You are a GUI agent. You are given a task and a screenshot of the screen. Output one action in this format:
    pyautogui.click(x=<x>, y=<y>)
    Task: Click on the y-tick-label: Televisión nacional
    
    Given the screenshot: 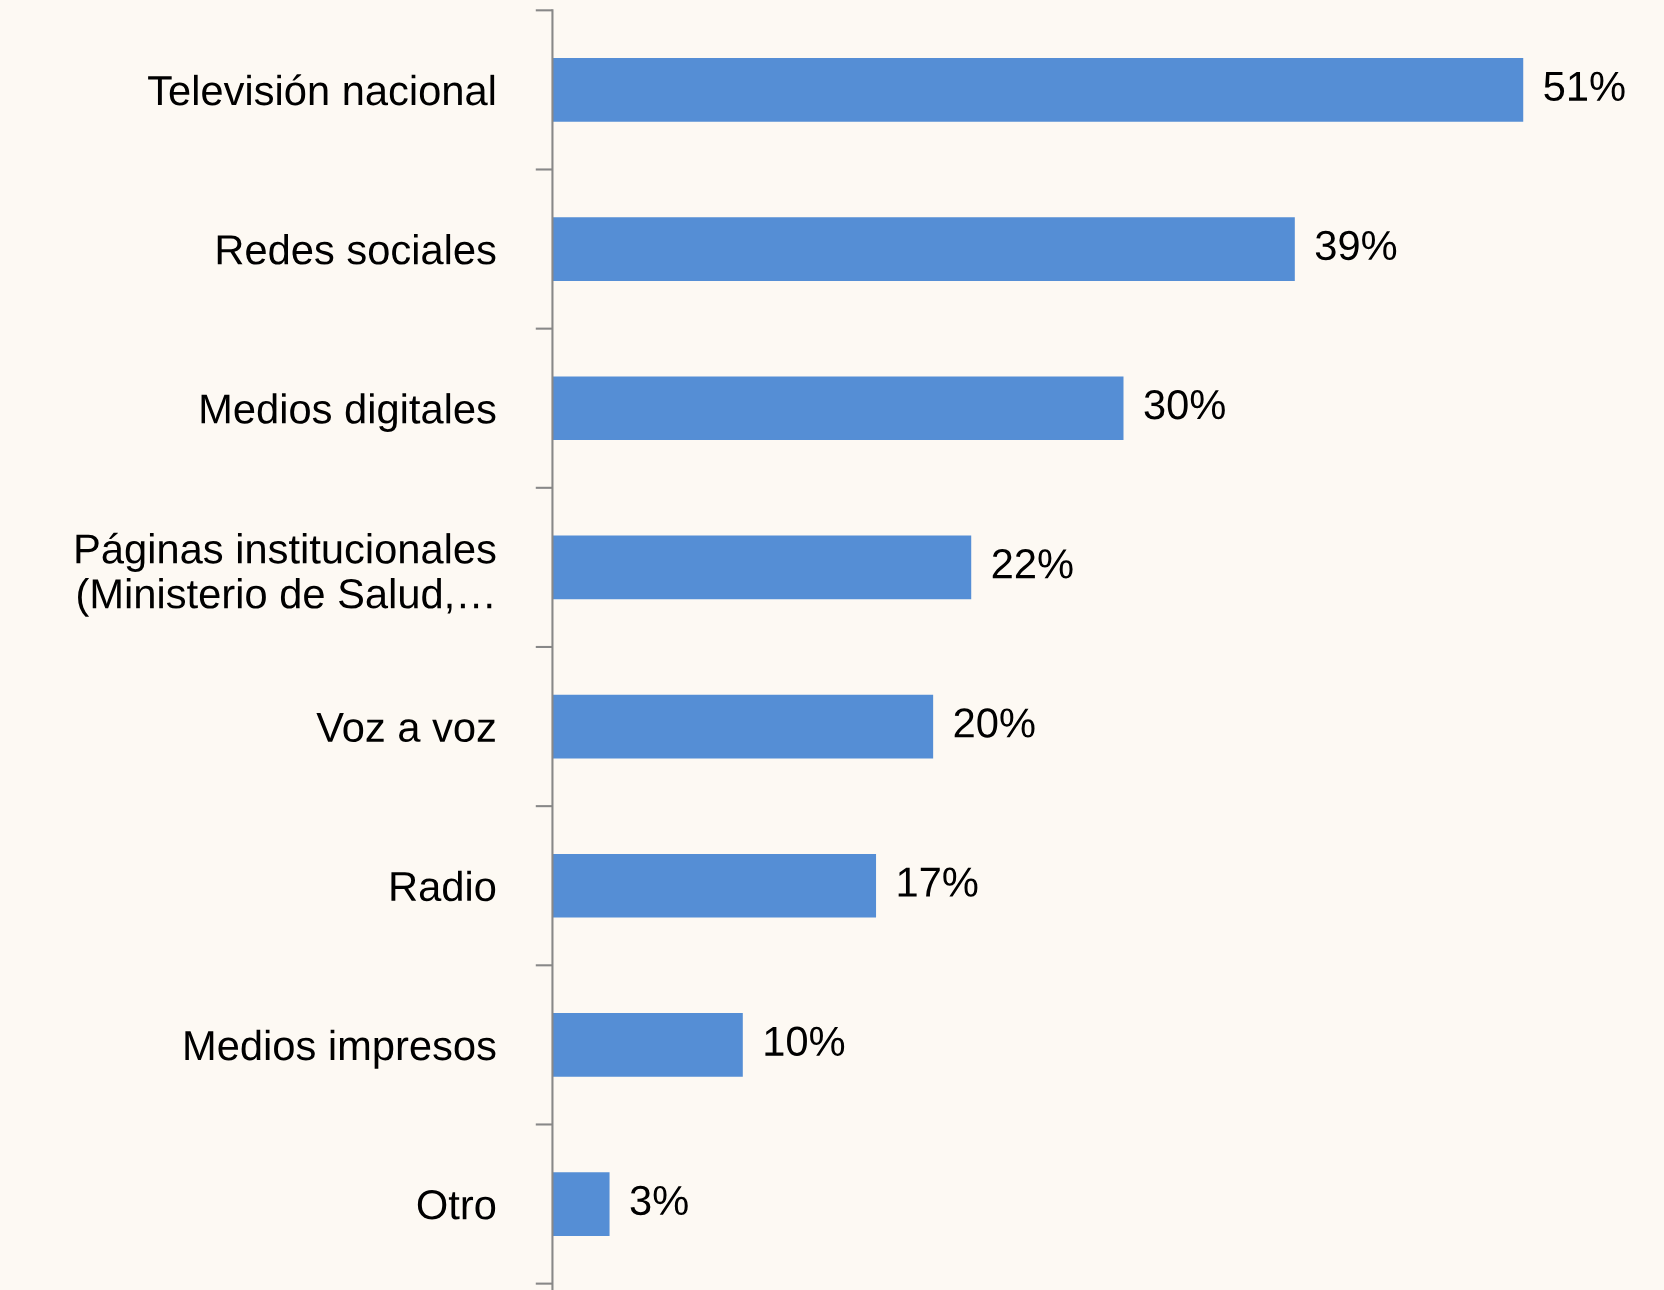 What is the action you would take?
    pyautogui.click(x=321, y=90)
    